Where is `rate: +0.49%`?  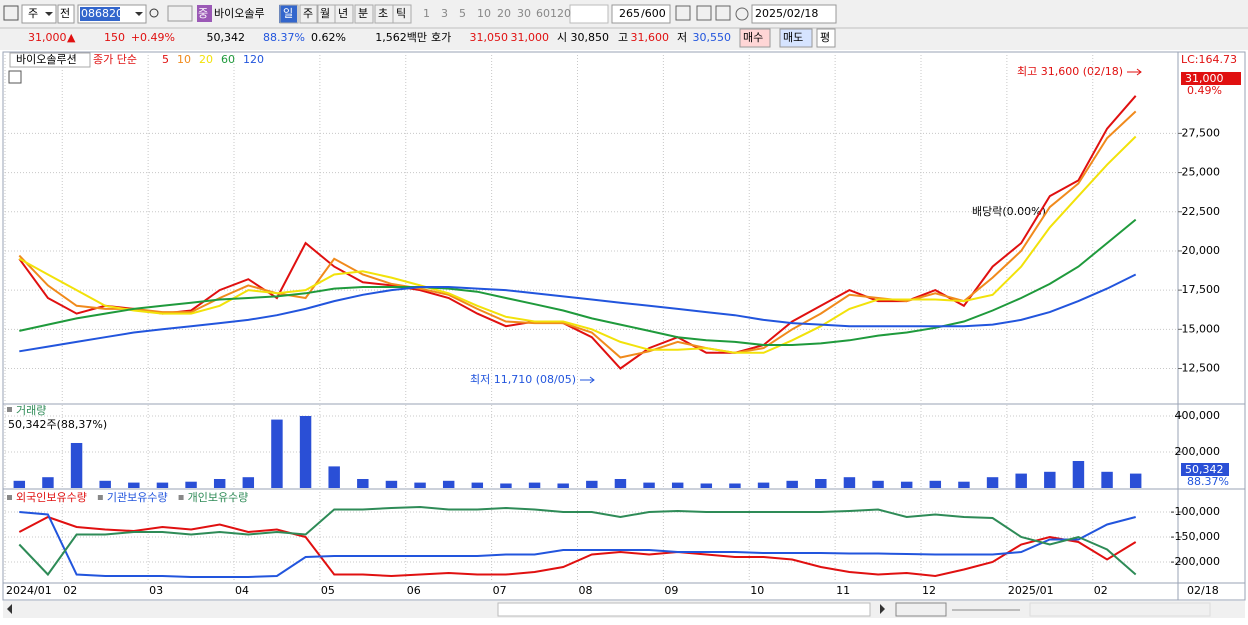
rate: +0.49% is located at coordinates (153, 37).